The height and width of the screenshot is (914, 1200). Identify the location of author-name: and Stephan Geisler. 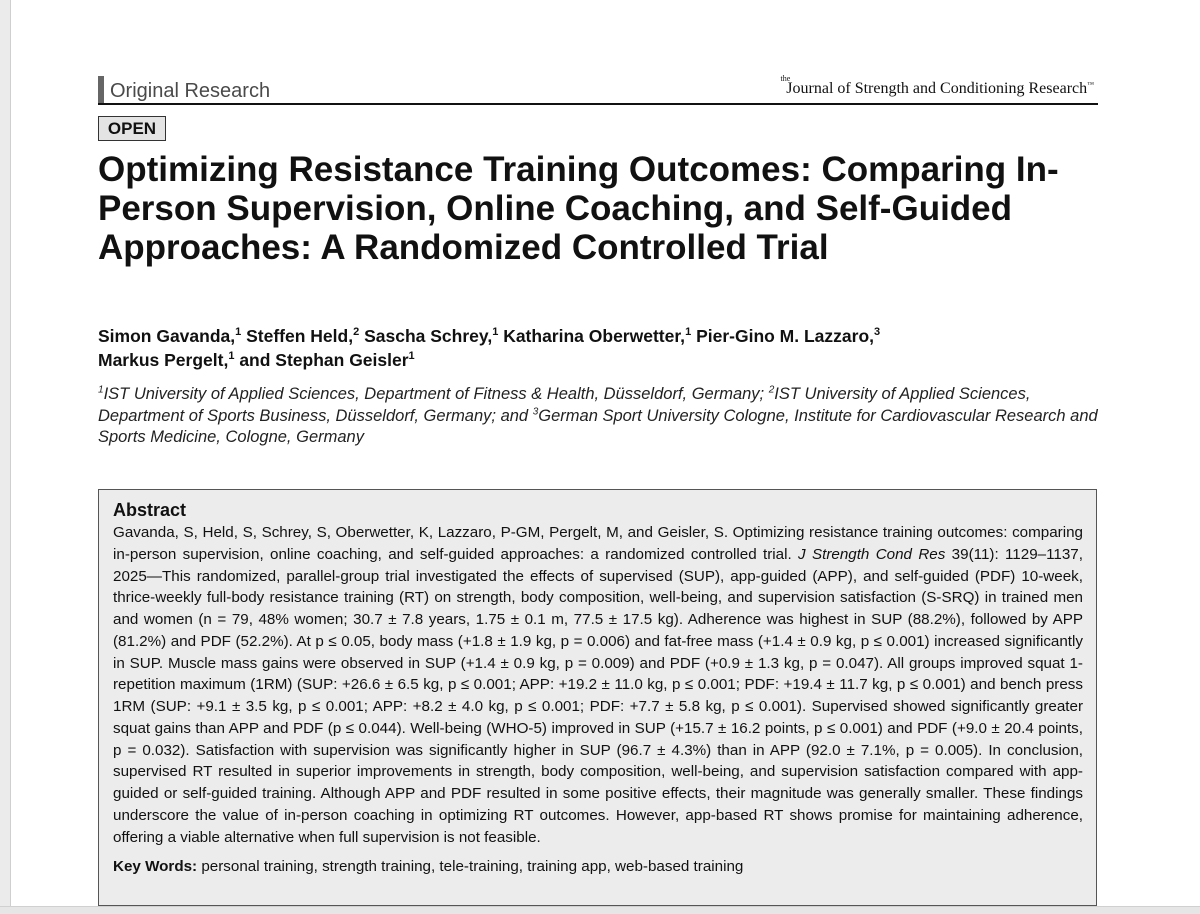
(324, 360).